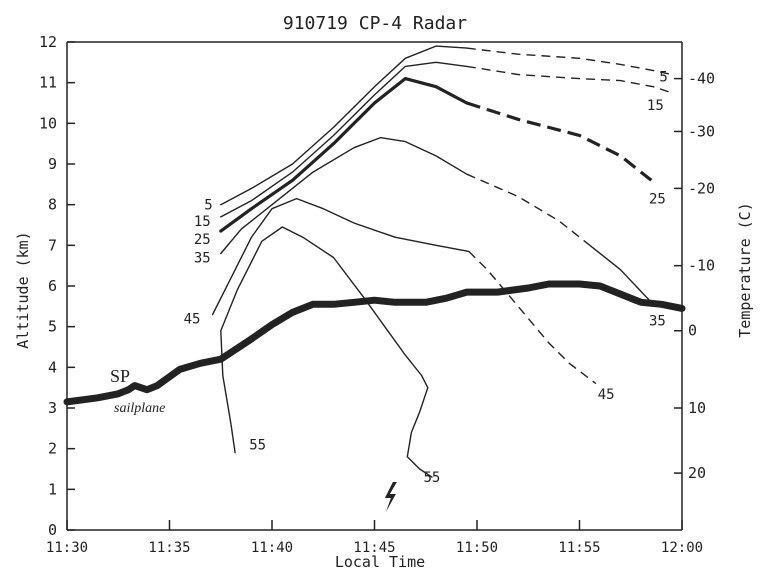 The height and width of the screenshot is (585, 768). What do you see at coordinates (477, 548) in the screenshot?
I see `x-tick-label: 11:50` at bounding box center [477, 548].